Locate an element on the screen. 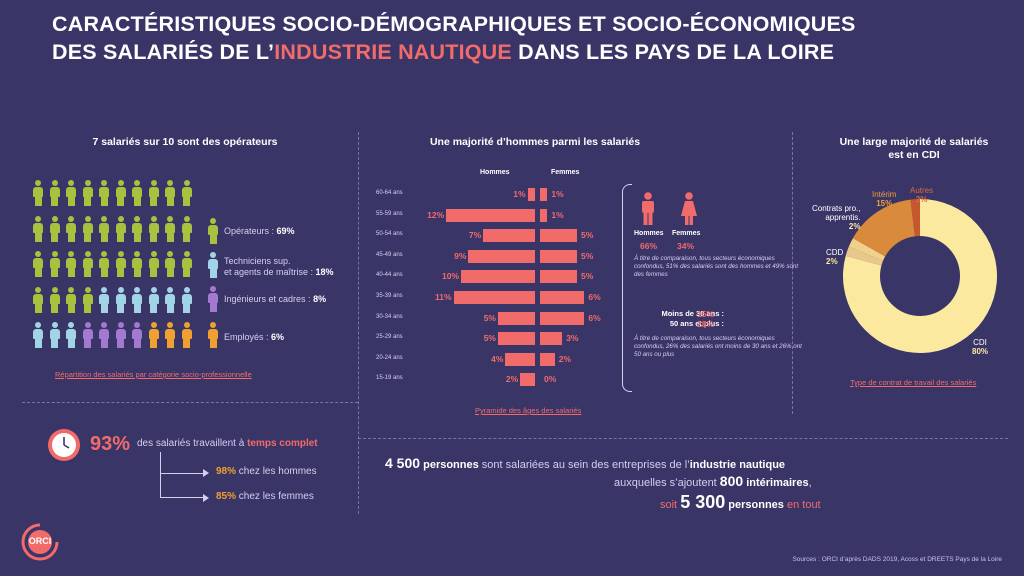 Image resolution: width=1024 pixels, height=576 pixels. operateur-person-icon-shape is located at coordinates (213, 231).